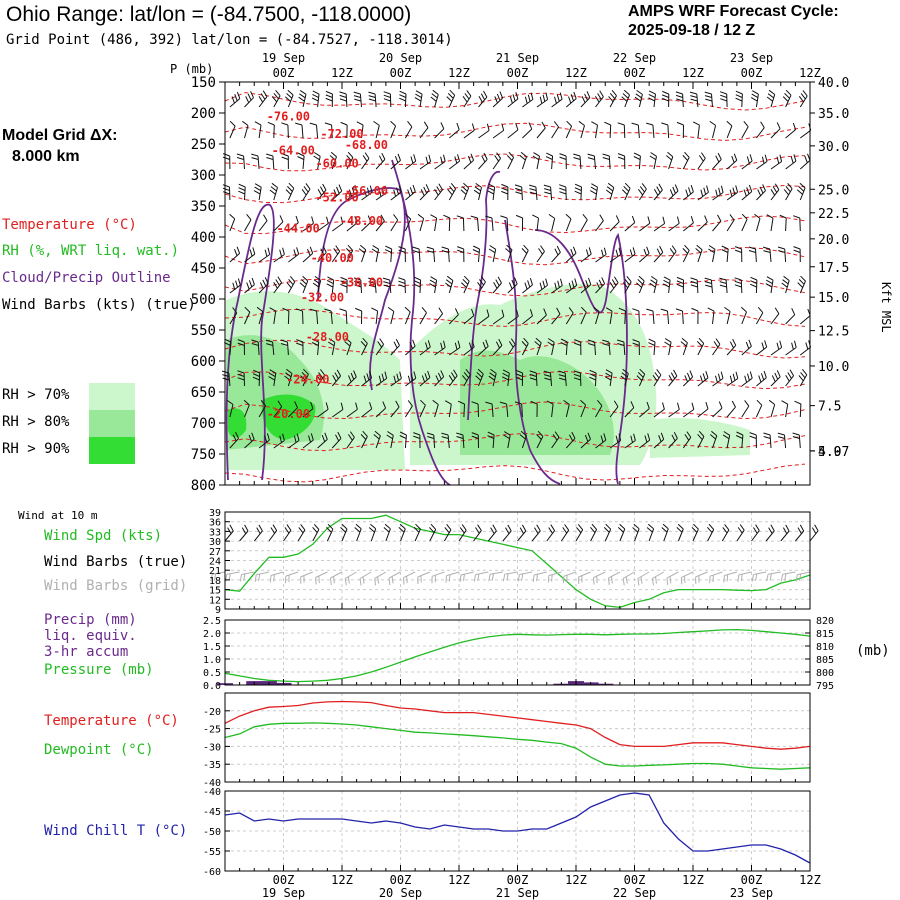 The width and height of the screenshot is (900, 900). What do you see at coordinates (112, 423) in the screenshot?
I see `rh-legend-80-swatch` at bounding box center [112, 423].